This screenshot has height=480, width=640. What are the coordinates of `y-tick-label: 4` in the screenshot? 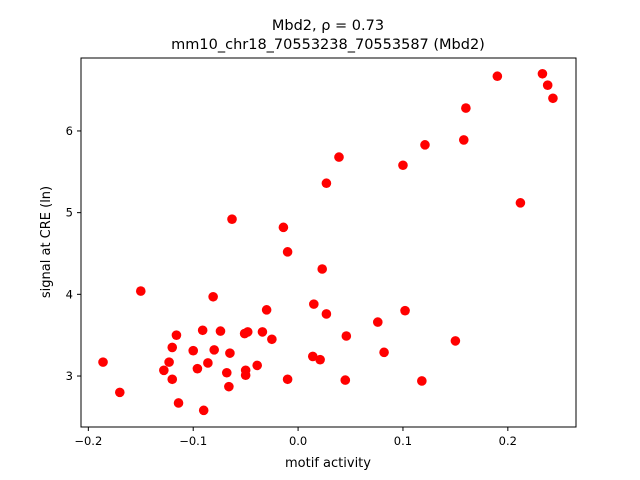 It's located at (69, 294).